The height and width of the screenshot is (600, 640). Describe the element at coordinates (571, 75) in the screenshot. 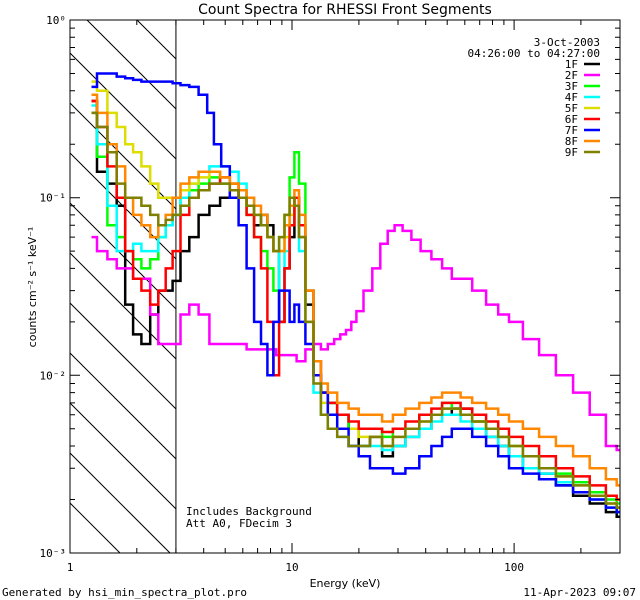

I see `legend-label-2f: 2F` at that location.